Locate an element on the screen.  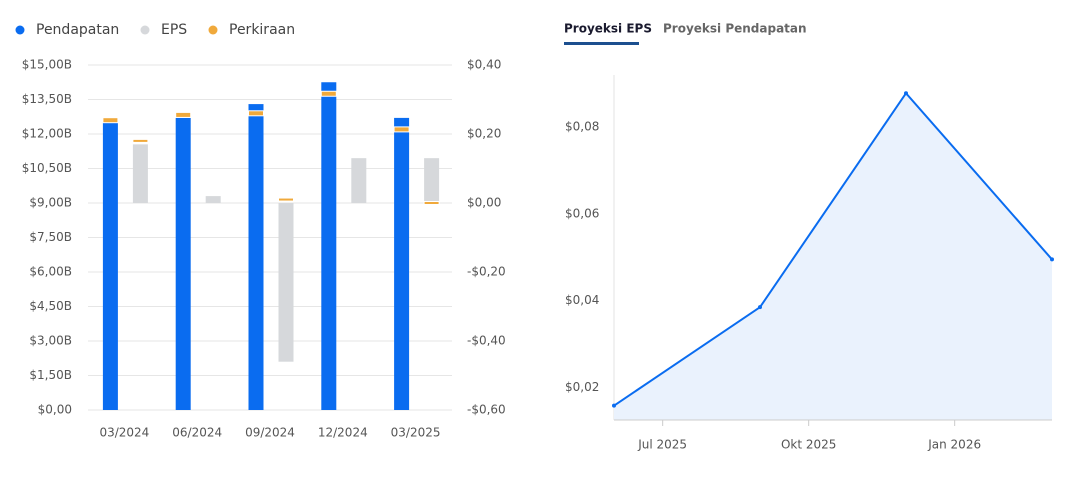
tab-underline is located at coordinates (601, 43).